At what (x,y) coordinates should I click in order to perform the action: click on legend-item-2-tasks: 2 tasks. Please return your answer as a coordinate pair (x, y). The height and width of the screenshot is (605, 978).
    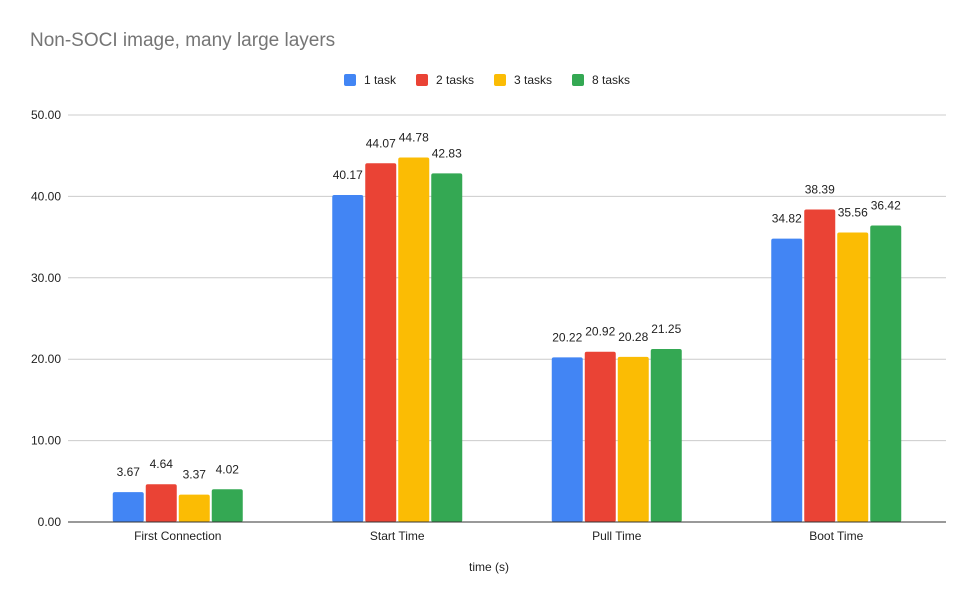
    Looking at the image, I should click on (446, 80).